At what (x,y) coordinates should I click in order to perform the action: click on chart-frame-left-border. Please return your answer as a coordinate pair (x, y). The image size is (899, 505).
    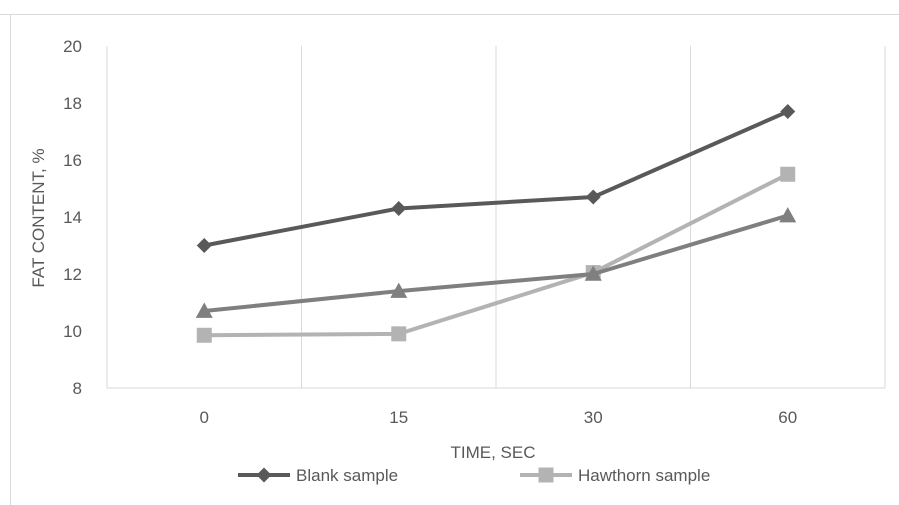
    Looking at the image, I should click on (10, 259).